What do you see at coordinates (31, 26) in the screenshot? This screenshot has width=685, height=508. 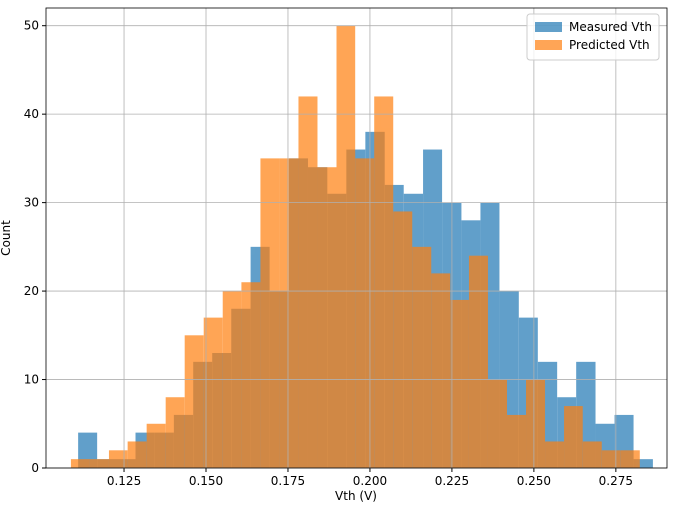 I see `y-tick-label: 50` at bounding box center [31, 26].